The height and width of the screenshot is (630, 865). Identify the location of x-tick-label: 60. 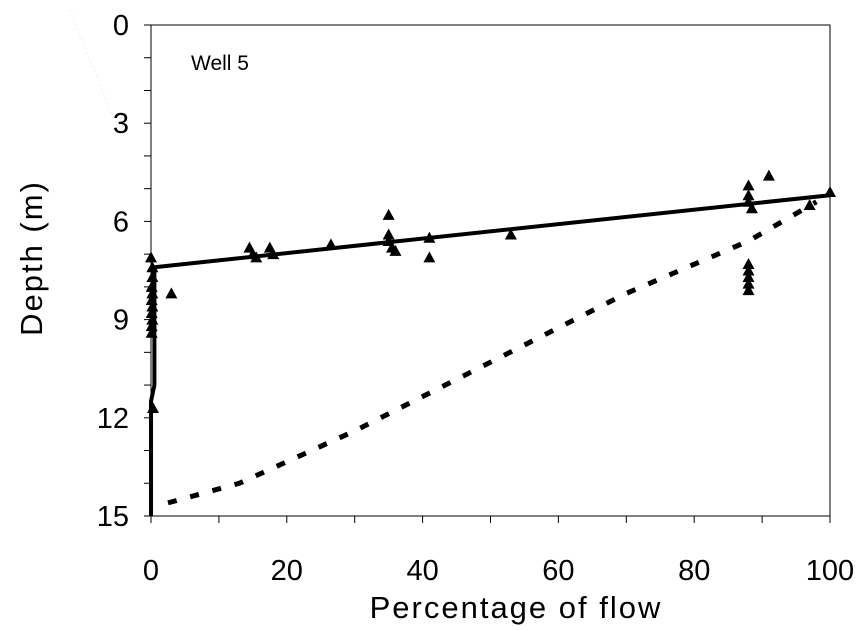
(558, 571).